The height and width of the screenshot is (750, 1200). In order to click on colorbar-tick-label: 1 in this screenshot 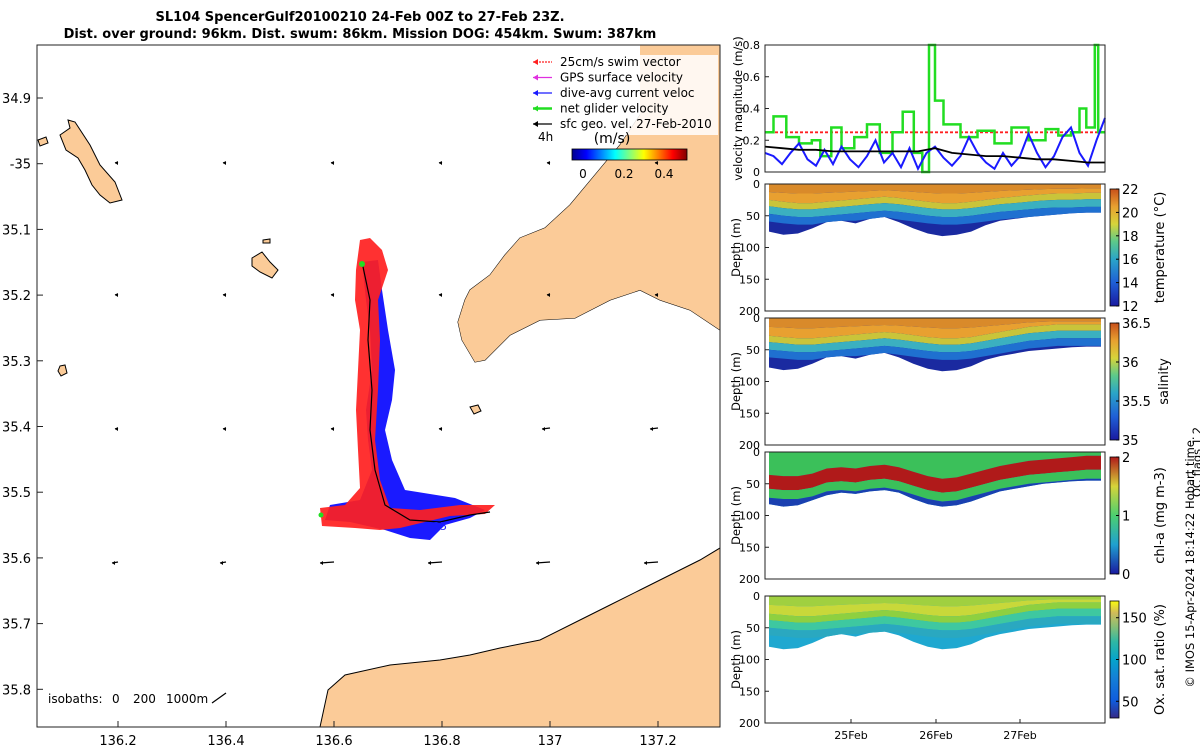, I will do `click(1126, 517)`.